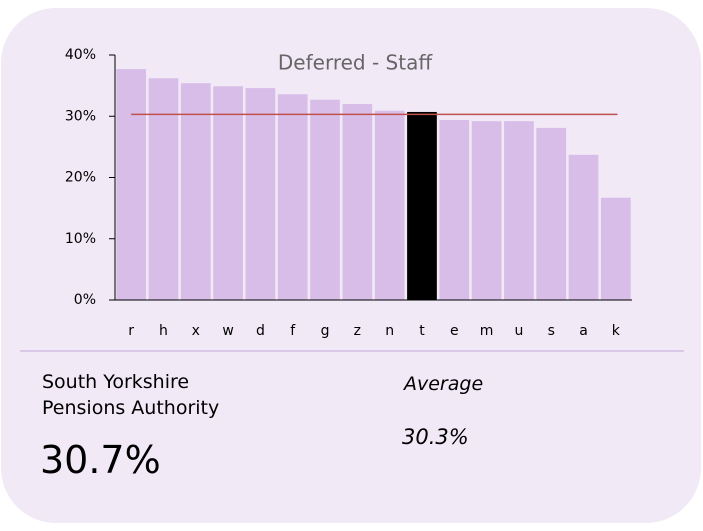  I want to click on x-tick-label: t, so click(422, 331).